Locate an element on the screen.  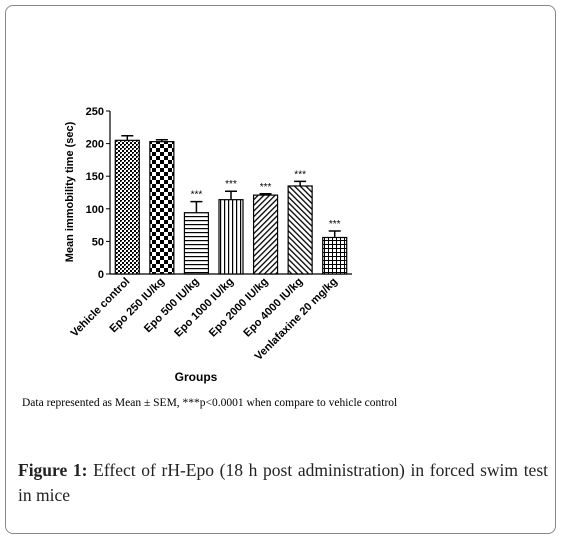
y-tick-label: 0 is located at coordinates (101, 275).